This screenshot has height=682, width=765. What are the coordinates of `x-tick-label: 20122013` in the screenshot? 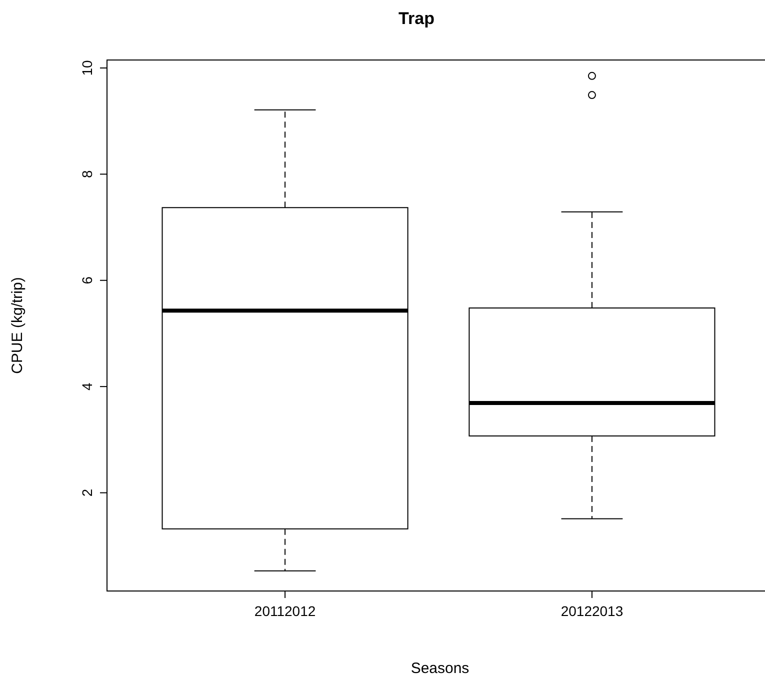 It's located at (592, 610).